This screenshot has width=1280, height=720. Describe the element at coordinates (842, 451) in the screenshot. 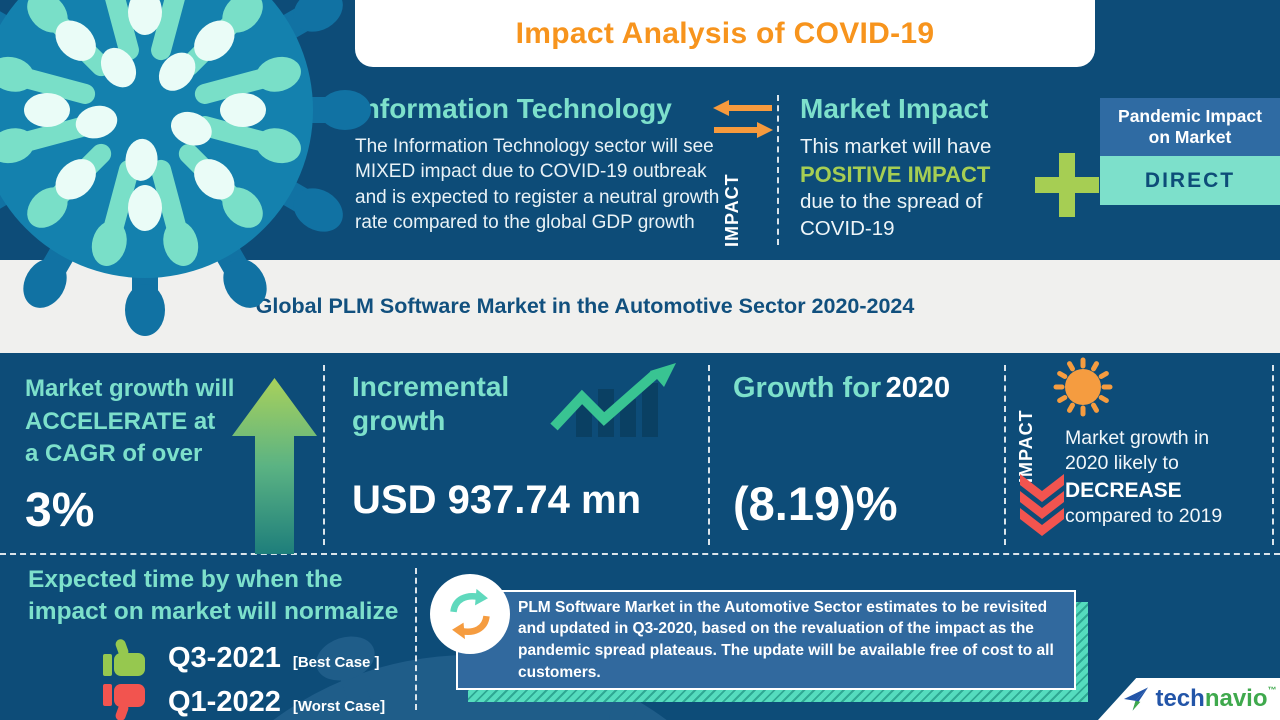

I see `growth-2020-stat: Growth for 2020 (8.19)%` at that location.